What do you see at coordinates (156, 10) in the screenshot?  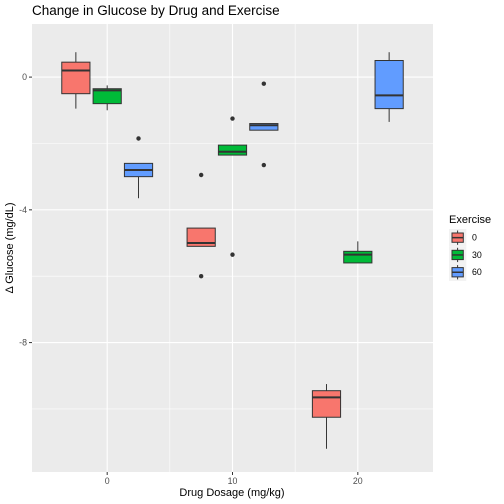 I see `chart-title: Change in Glucose by Drug and Exercise` at bounding box center [156, 10].